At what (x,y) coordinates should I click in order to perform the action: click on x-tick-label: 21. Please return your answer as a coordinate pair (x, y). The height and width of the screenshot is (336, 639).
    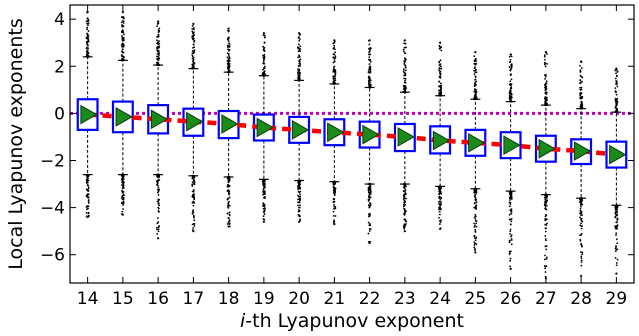
    Looking at the image, I should click on (335, 299).